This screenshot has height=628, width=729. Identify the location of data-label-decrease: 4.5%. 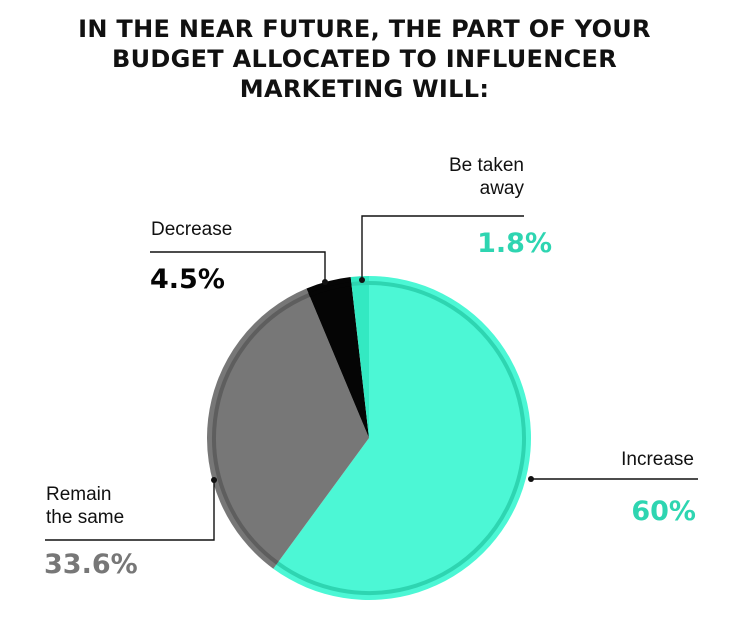
(187, 279).